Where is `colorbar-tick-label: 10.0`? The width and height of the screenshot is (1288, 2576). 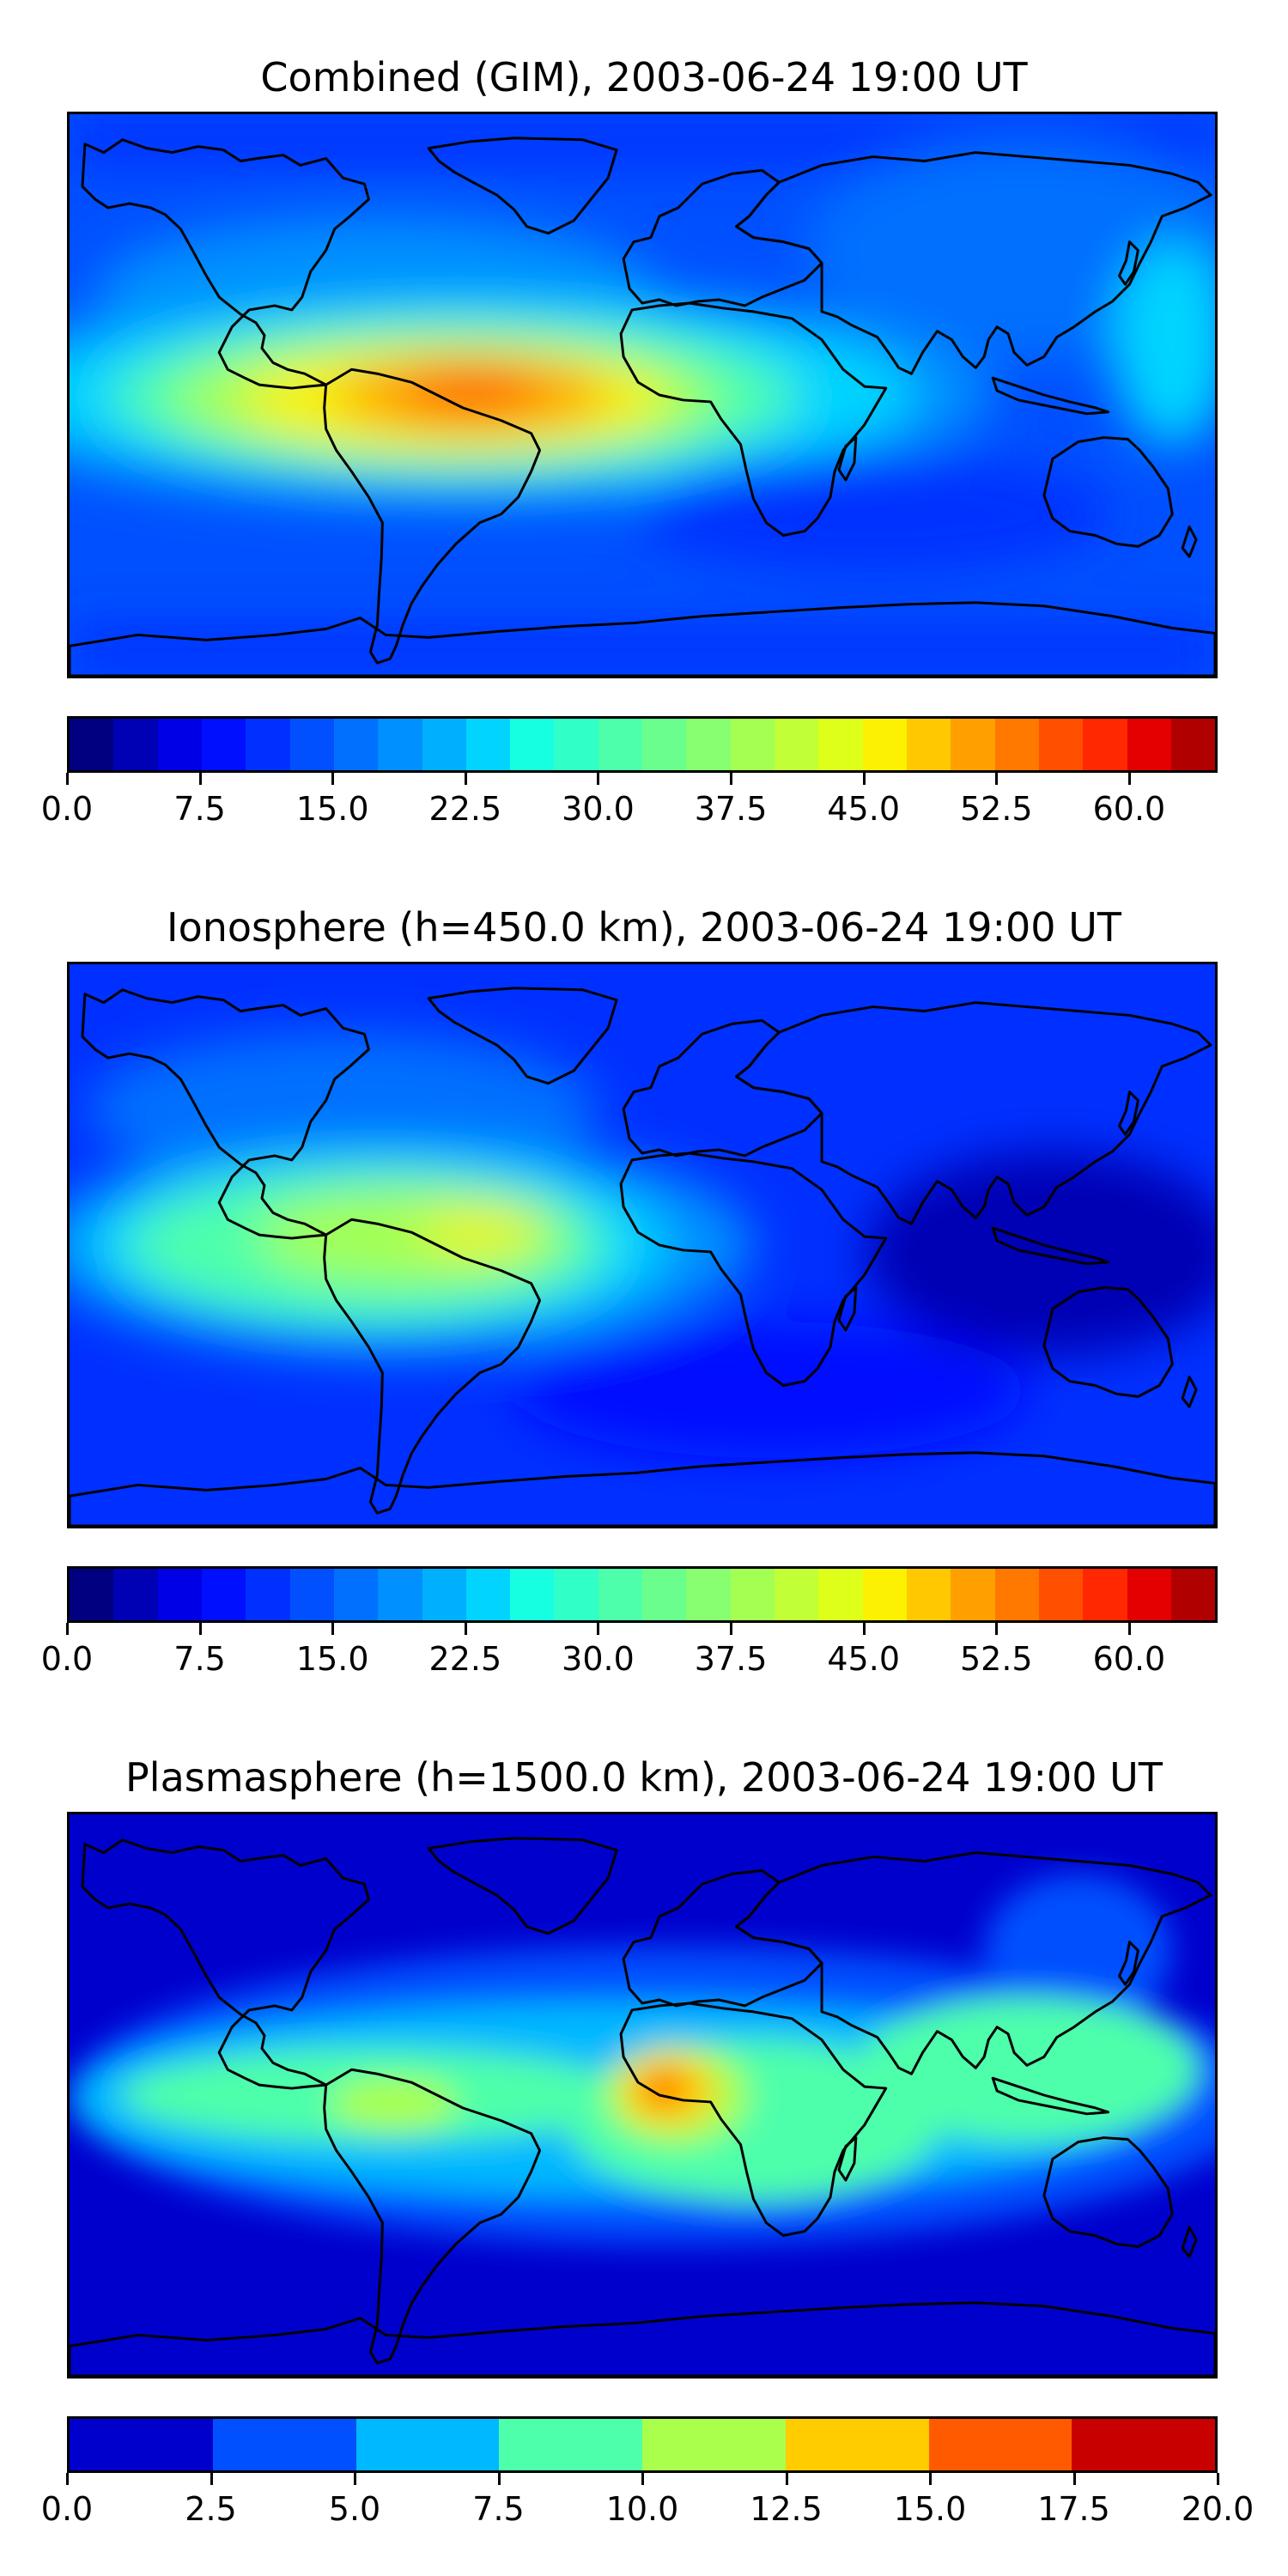 colorbar-tick-label: 10.0 is located at coordinates (642, 2509).